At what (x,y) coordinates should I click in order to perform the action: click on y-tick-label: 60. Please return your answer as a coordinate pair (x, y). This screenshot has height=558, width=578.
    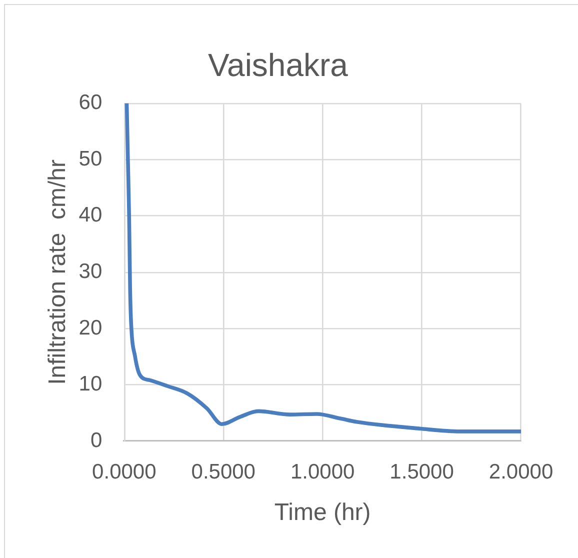
    Looking at the image, I should click on (90, 102).